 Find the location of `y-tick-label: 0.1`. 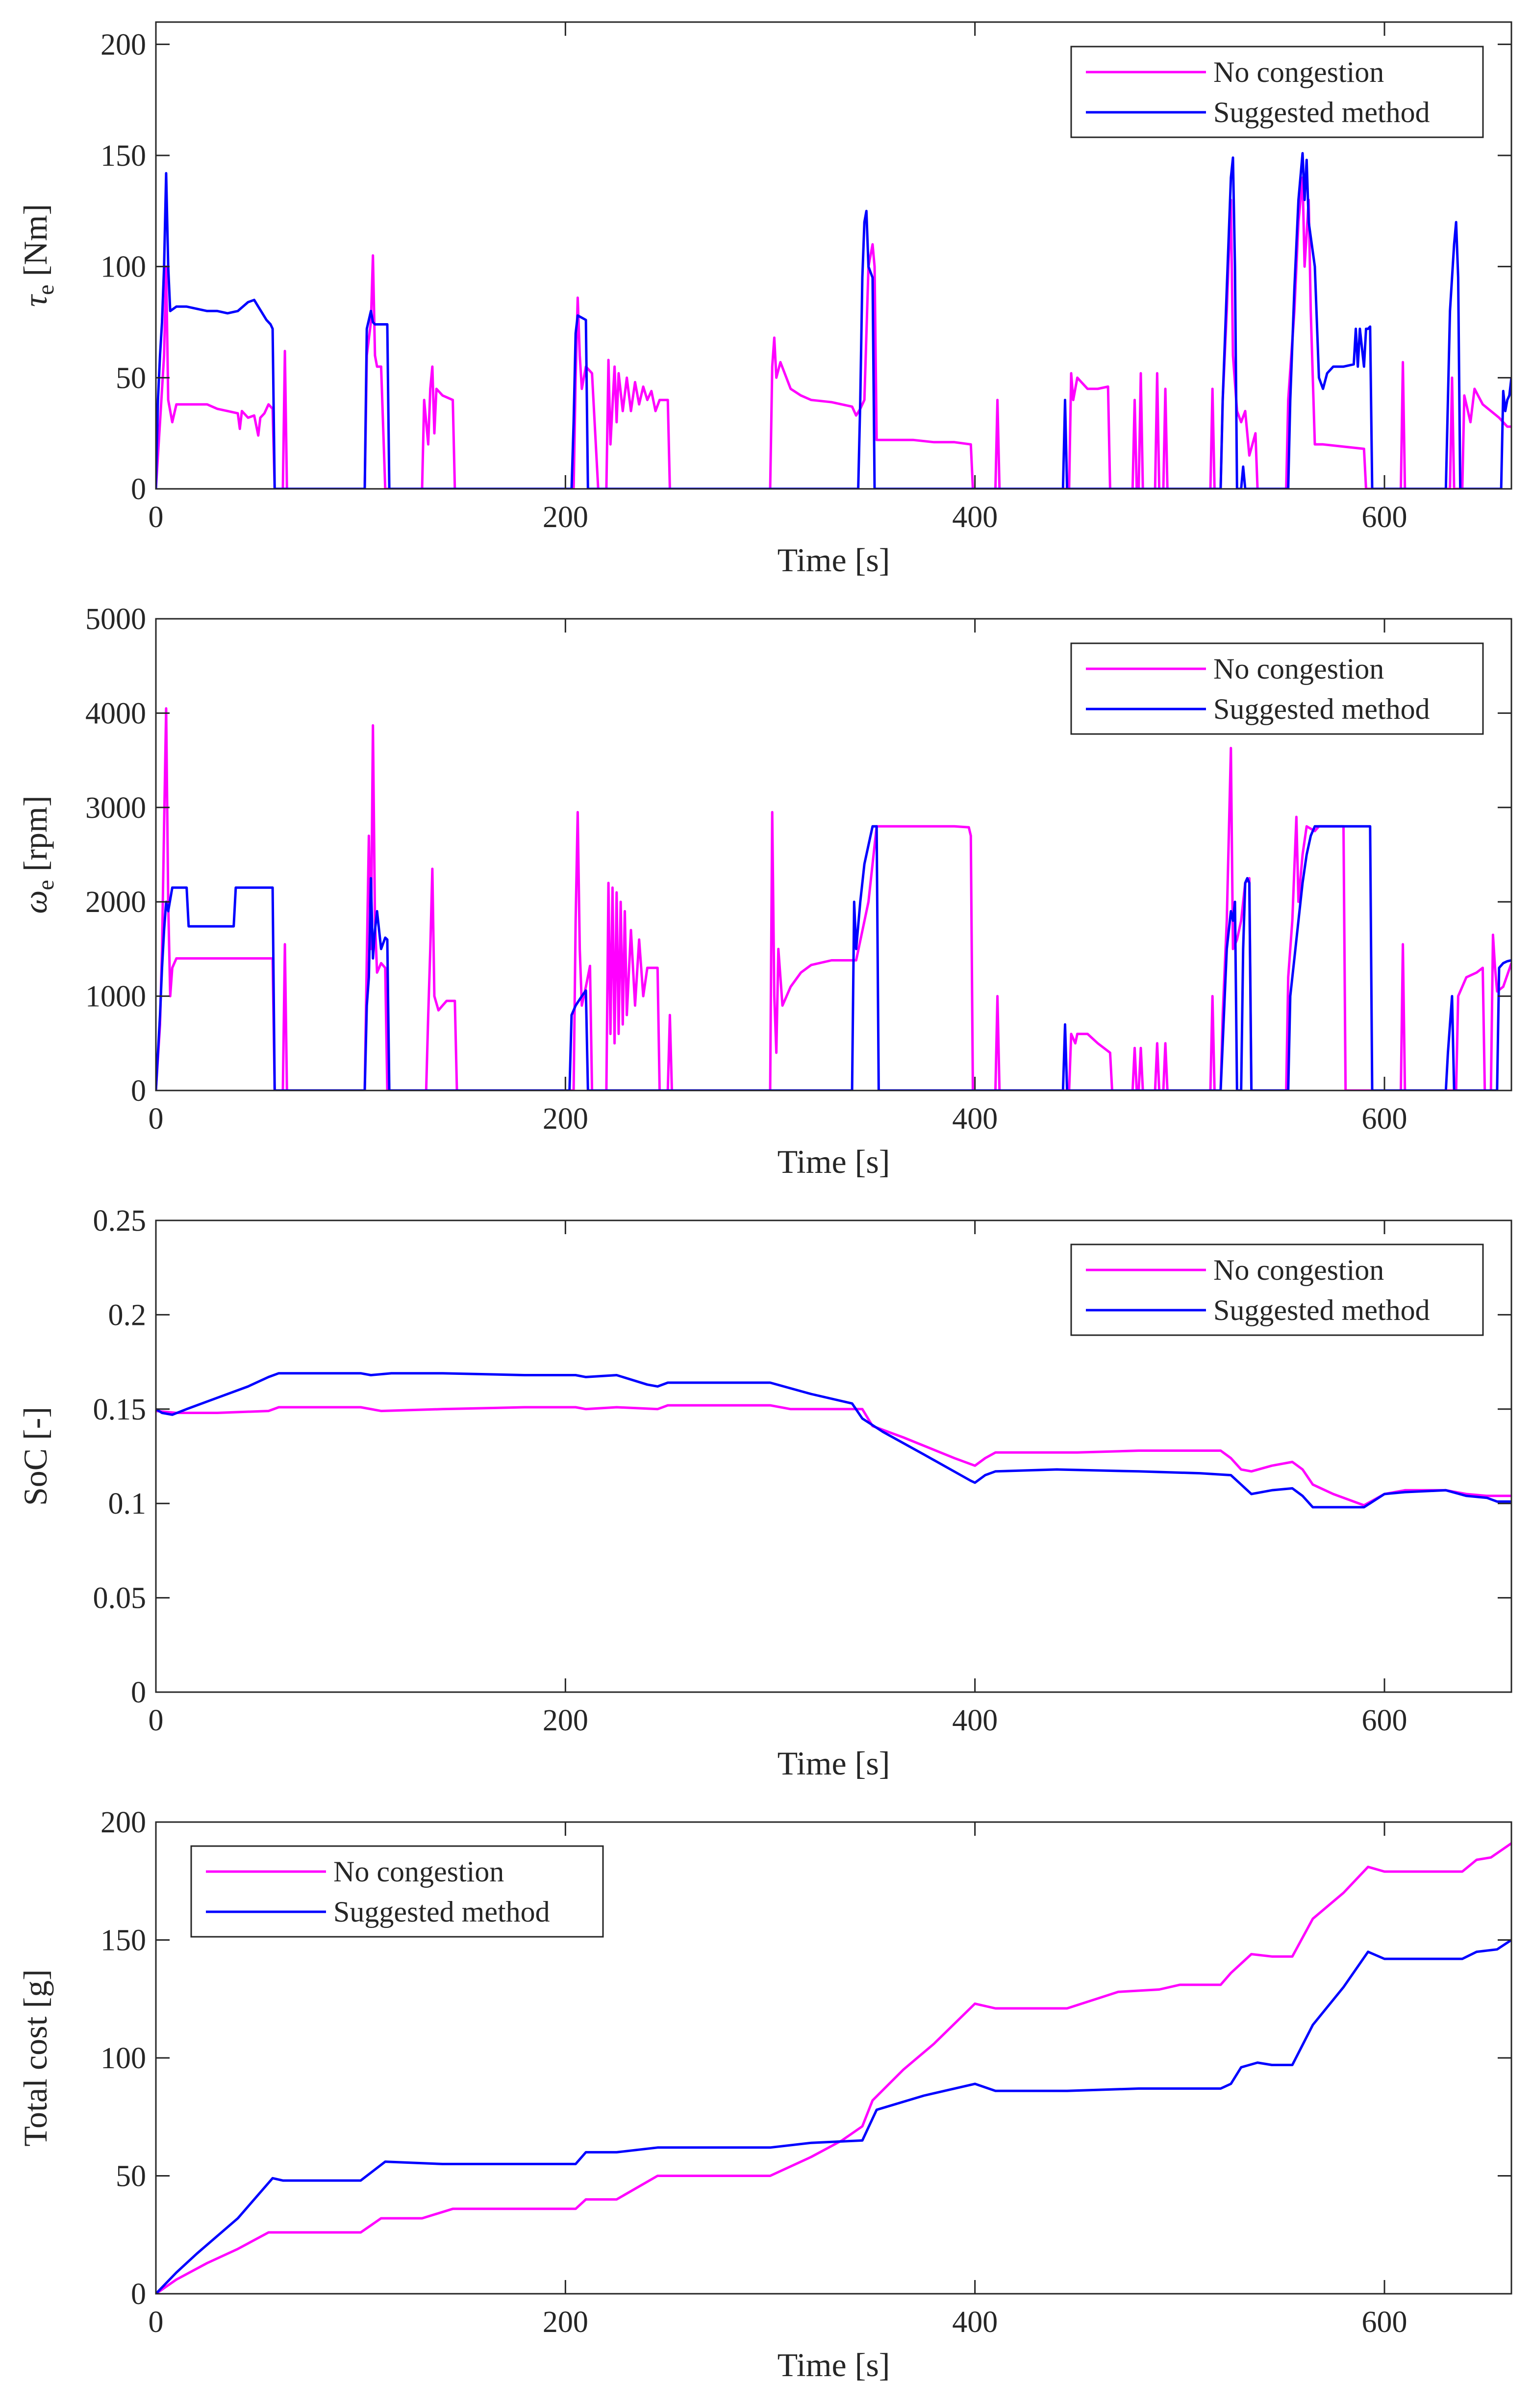

y-tick-label: 0.1 is located at coordinates (127, 1504).